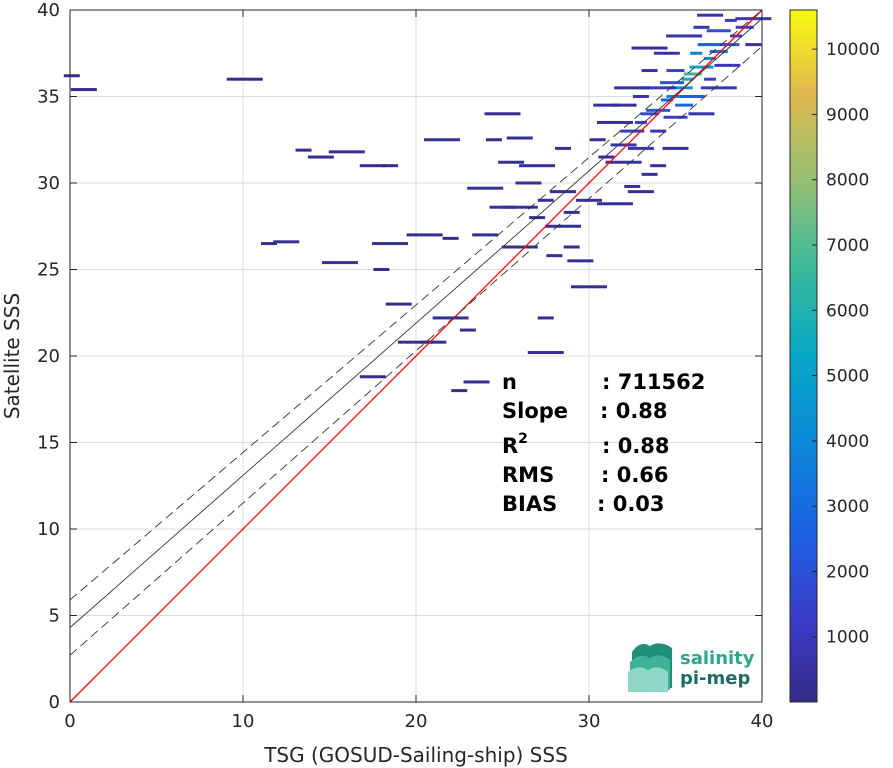  Describe the element at coordinates (631, 504) in the screenshot. I see `stat-bias-value: : 0.03` at that location.